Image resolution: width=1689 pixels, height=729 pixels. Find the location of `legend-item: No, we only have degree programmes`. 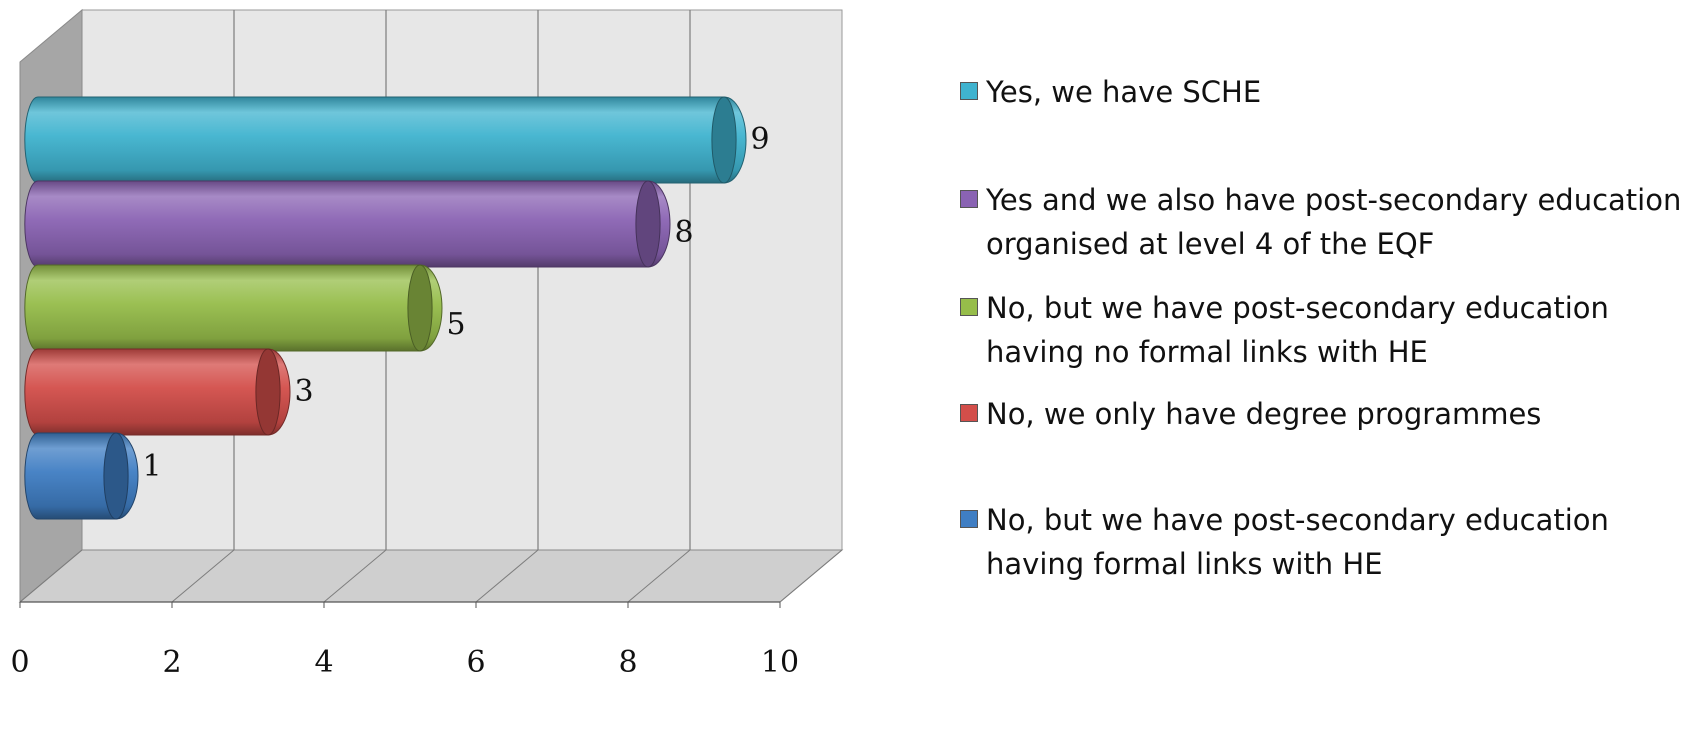

legend-item: No, we only have degree programmes is located at coordinates (1323, 414).